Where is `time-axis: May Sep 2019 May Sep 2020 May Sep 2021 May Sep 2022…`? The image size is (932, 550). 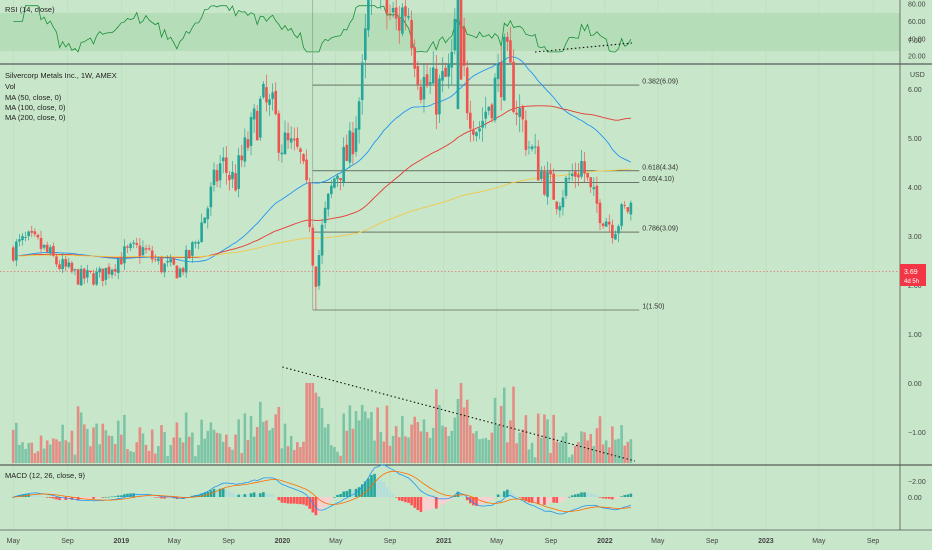 time-axis: May Sep 2019 May Sep 2020 May Sep 2021 May Sep 2022… is located at coordinates (443, 541).